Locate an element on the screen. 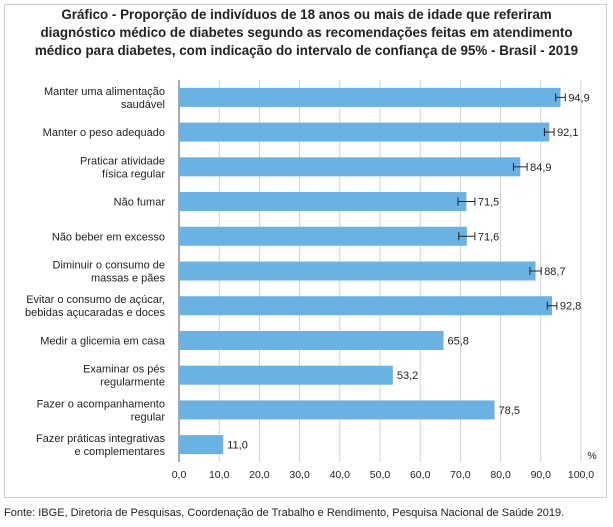 Image resolution: width=613 pixels, height=527 pixels. data-label: 53,2 is located at coordinates (407, 376).